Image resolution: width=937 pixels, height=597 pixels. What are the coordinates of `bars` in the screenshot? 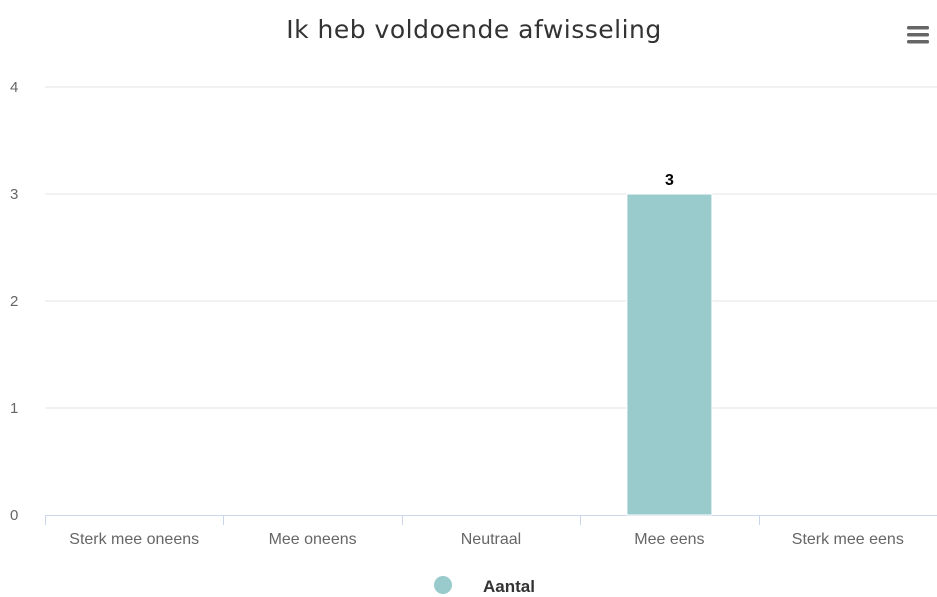 It's located at (669, 354).